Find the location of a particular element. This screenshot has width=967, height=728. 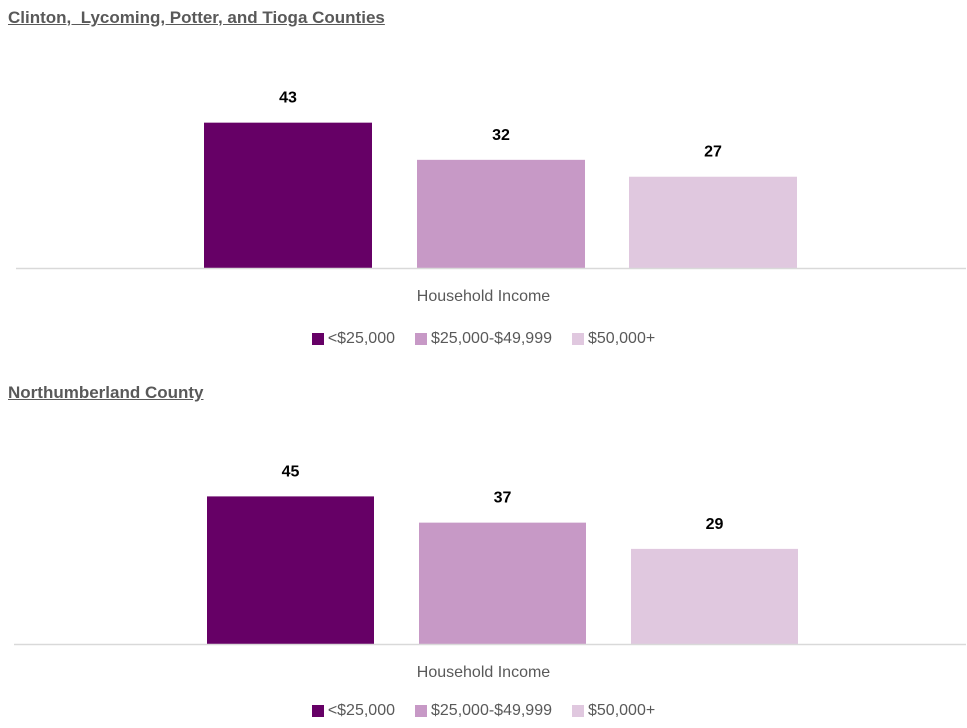

data-label: 32 is located at coordinates (501, 135).